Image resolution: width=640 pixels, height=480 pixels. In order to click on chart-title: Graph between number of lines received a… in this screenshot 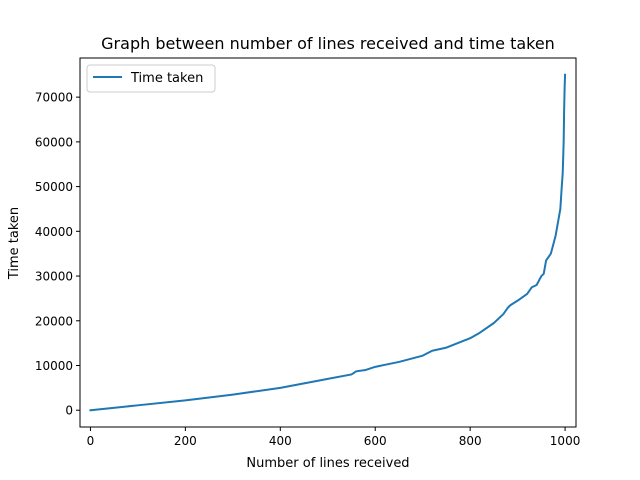, I will do `click(328, 43)`.